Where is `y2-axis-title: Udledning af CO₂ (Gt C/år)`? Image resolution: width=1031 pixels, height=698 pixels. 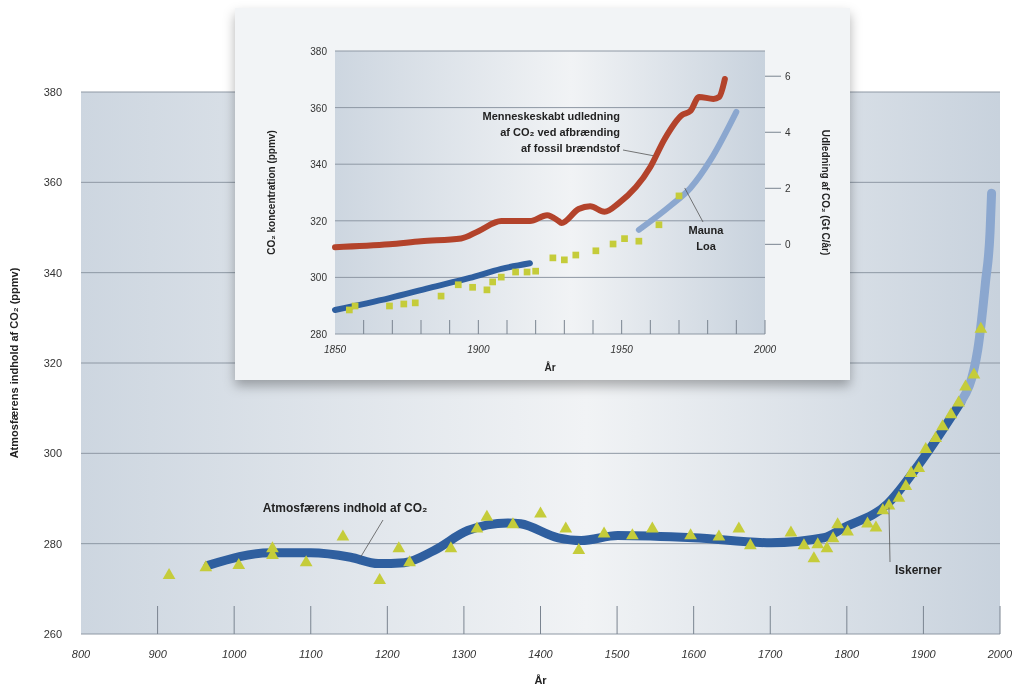
y2-axis-title: Udledning af CO₂ (Gt C/år) is located at coordinates (825, 192).